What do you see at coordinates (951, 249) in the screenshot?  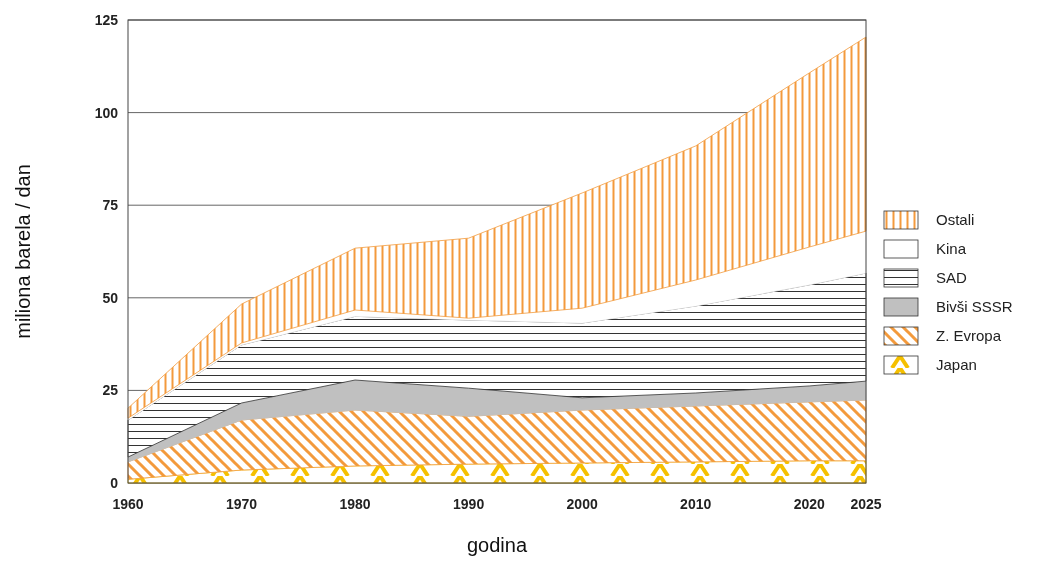 I see `legend-label: Kina` at bounding box center [951, 249].